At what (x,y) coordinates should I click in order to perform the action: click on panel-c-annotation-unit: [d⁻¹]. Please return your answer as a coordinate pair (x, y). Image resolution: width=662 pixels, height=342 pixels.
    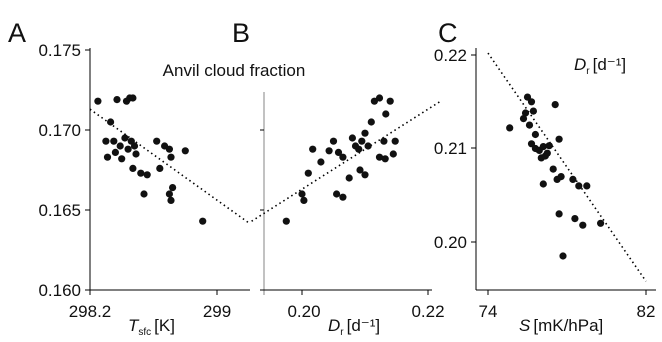
    Looking at the image, I should click on (610, 64).